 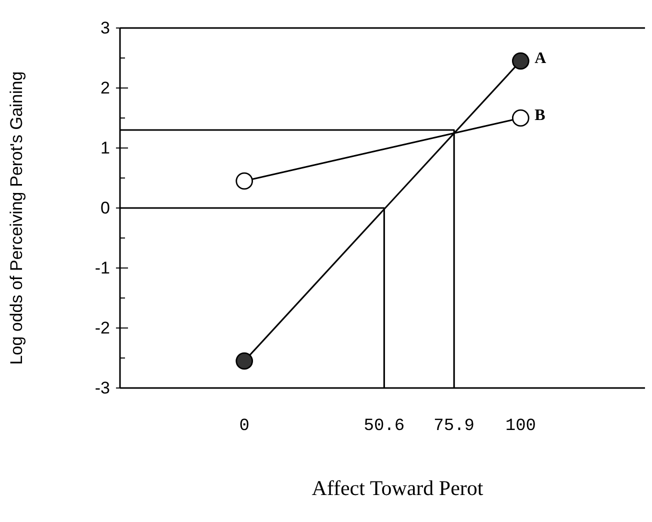 I want to click on y-tick-label: -3, so click(x=102, y=388).